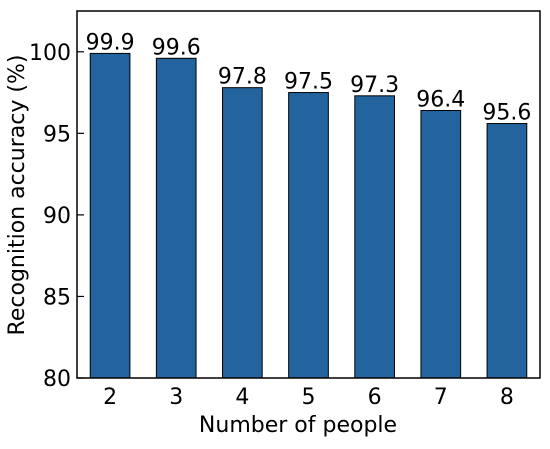 The width and height of the screenshot is (550, 449). I want to click on x-tick-label: 7, so click(441, 397).